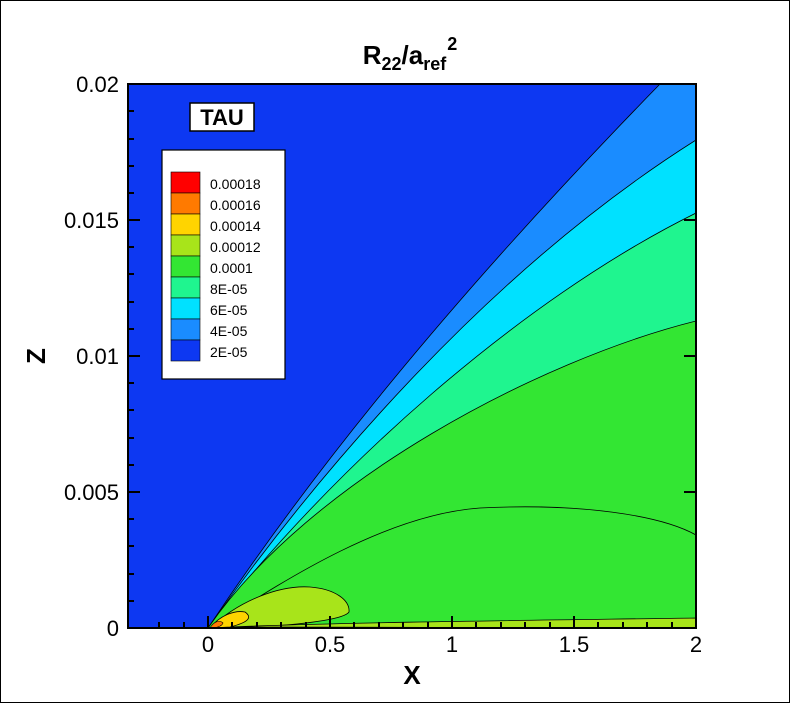  I want to click on y-tick-label: 0.01, so click(97, 356).